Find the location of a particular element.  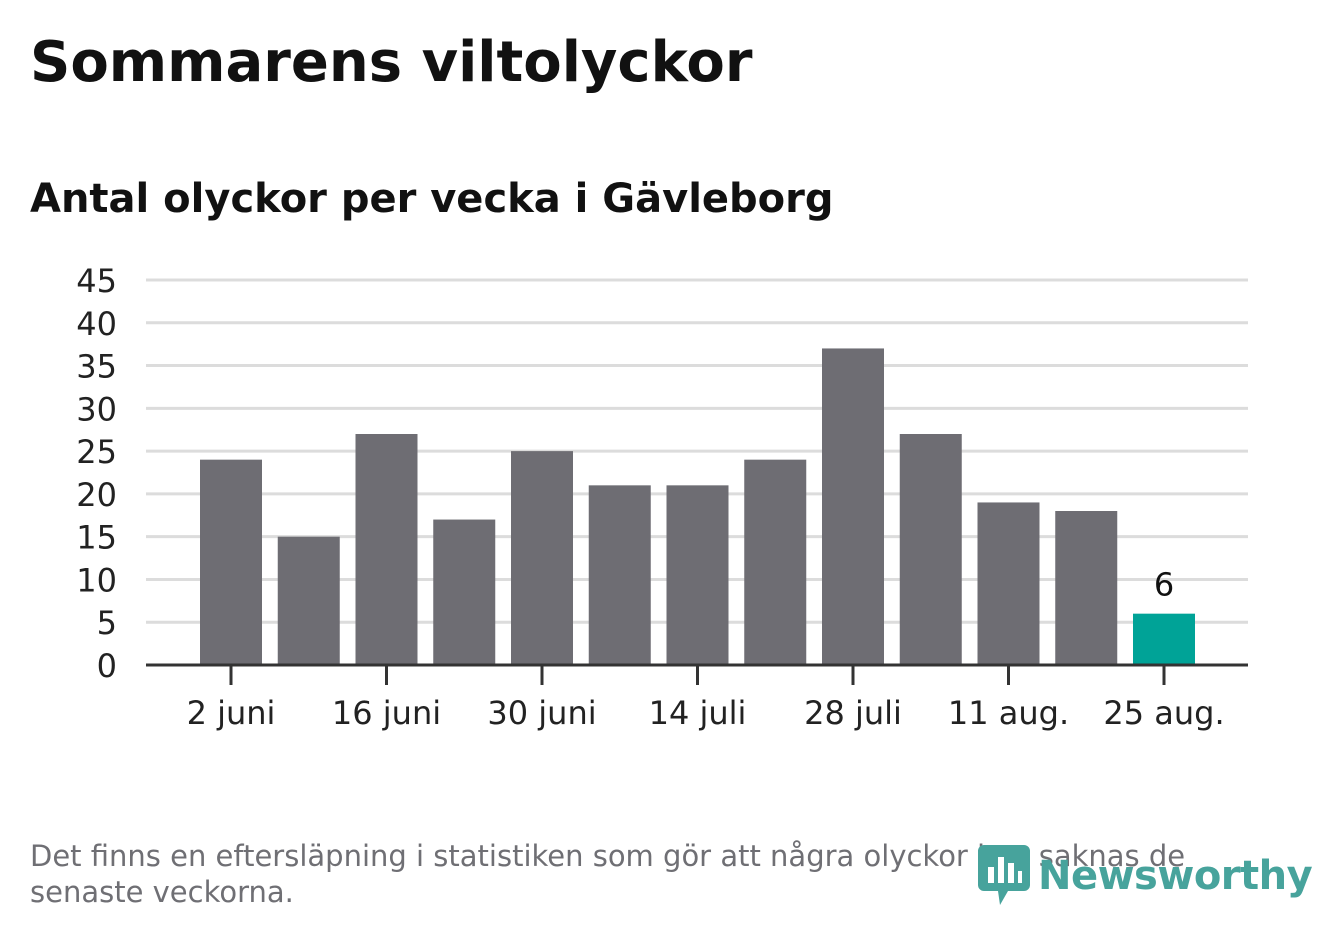

y-axis-tick-labels: 0 5 10 15 20 25 30 35 40 45 is located at coordinates (96, 473).